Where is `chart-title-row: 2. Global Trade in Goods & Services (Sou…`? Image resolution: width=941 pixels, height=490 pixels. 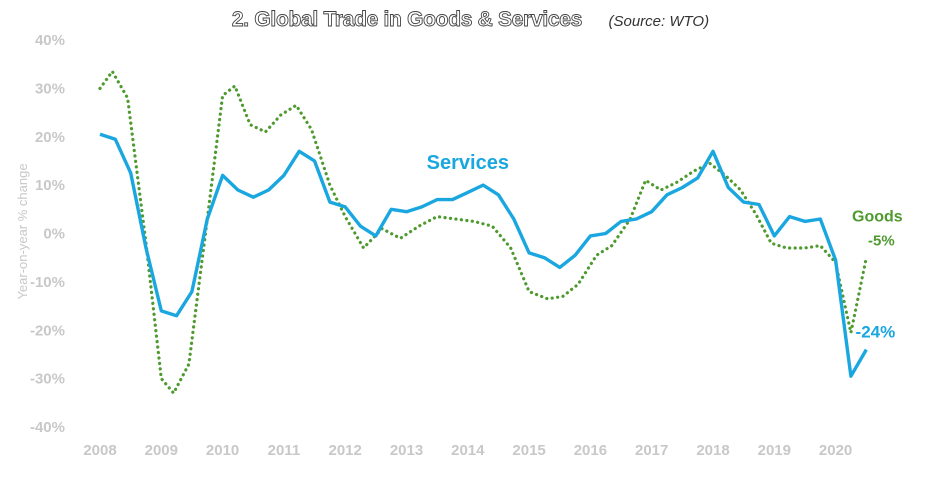 chart-title-row: 2. Global Trade in Goods & Services (Sou… is located at coordinates (470, 20).